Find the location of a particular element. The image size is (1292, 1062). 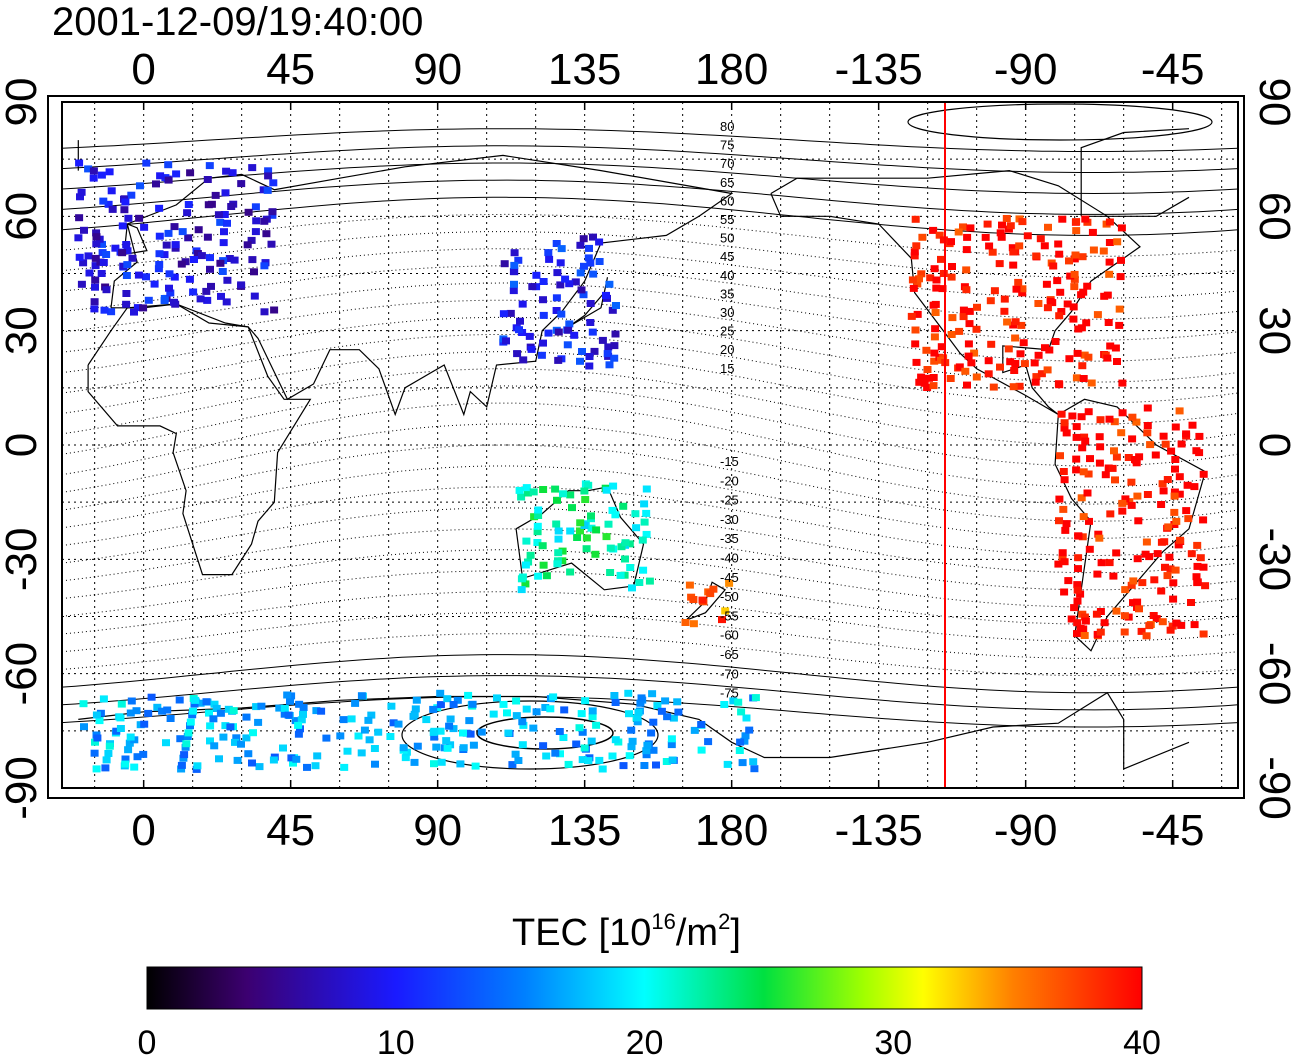

y-tick-label-right: 30 is located at coordinates (1271, 330).